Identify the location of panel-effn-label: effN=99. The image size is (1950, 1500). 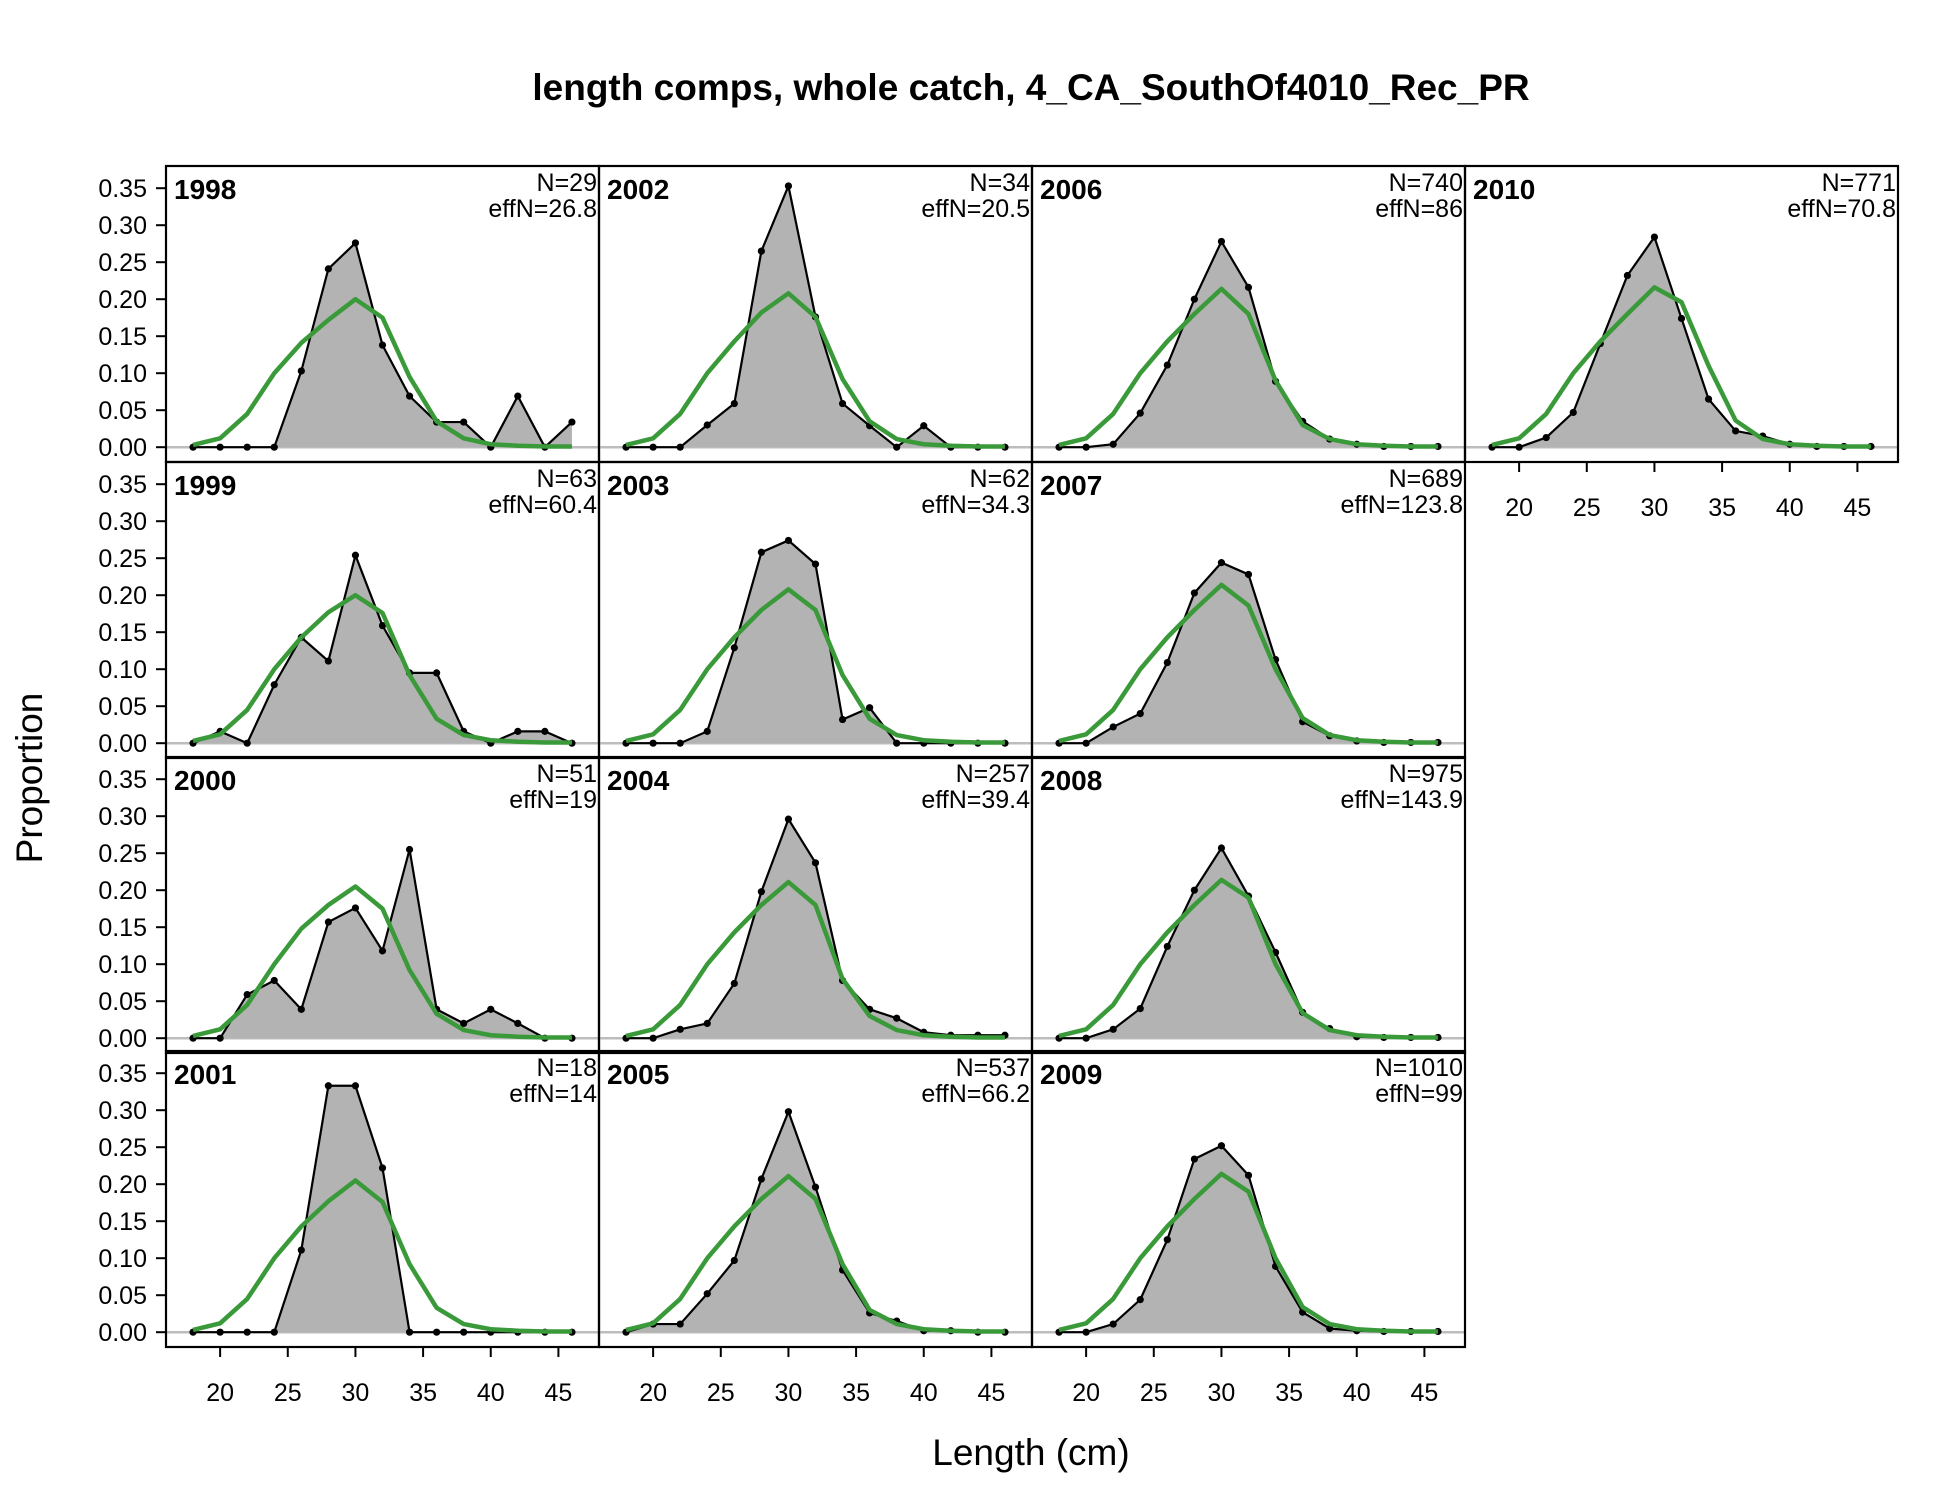
(1419, 1094).